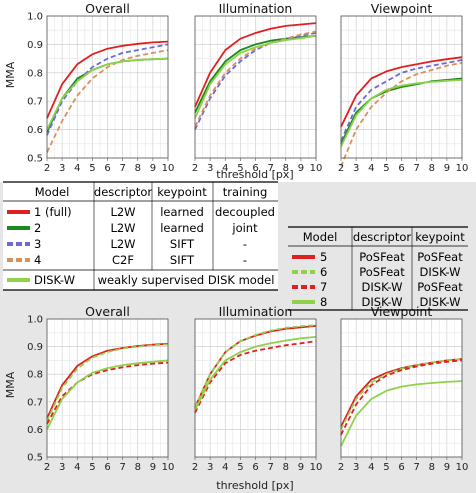 The width and height of the screenshot is (476, 493). I want to click on left-table-background, so click(140, 236).